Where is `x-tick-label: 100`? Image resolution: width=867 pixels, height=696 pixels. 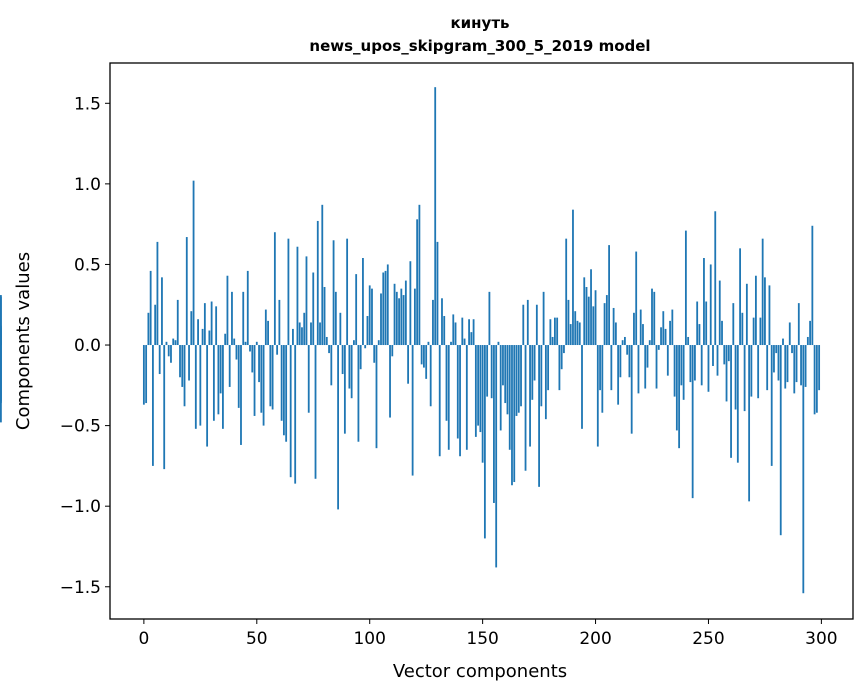
x-tick-label: 100 is located at coordinates (369, 639).